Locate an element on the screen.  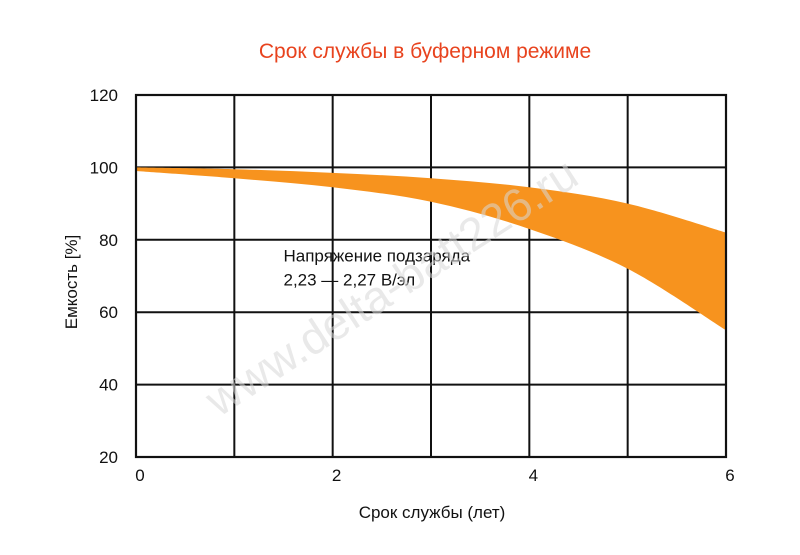
y-tick-label: 100 is located at coordinates (104, 167).